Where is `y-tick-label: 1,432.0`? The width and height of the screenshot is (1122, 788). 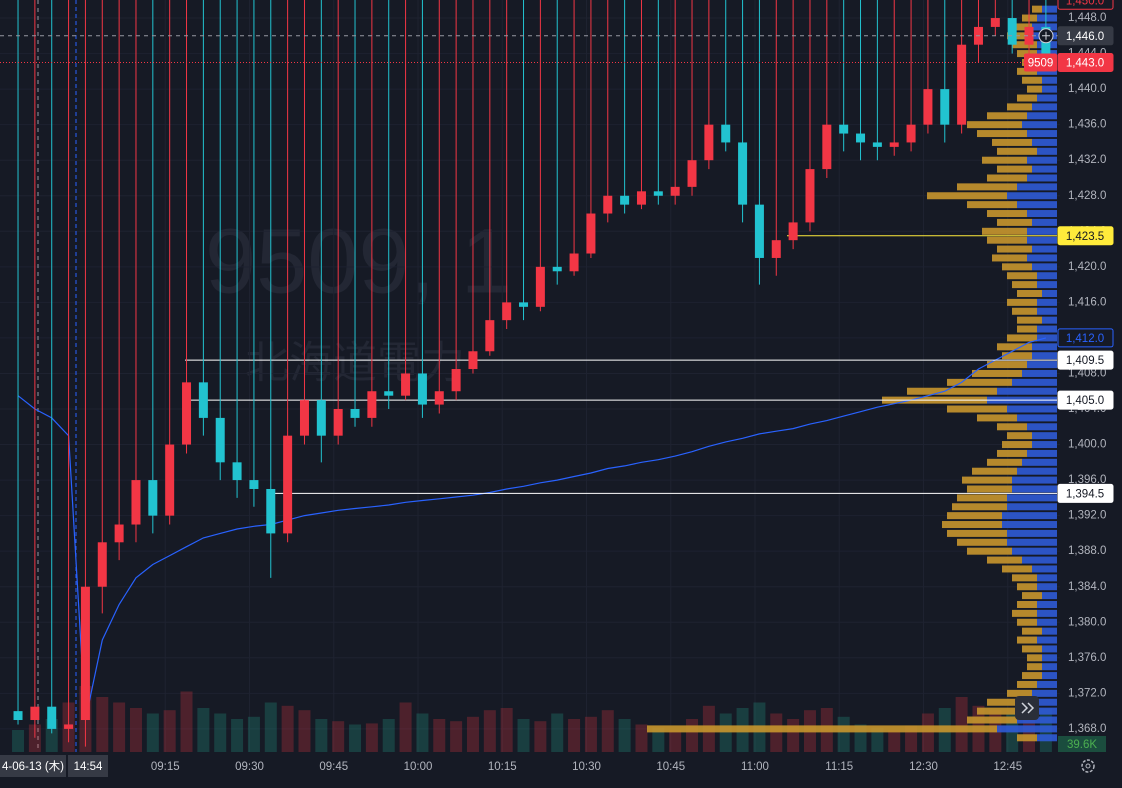 y-tick-label: 1,432.0 is located at coordinates (1087, 160).